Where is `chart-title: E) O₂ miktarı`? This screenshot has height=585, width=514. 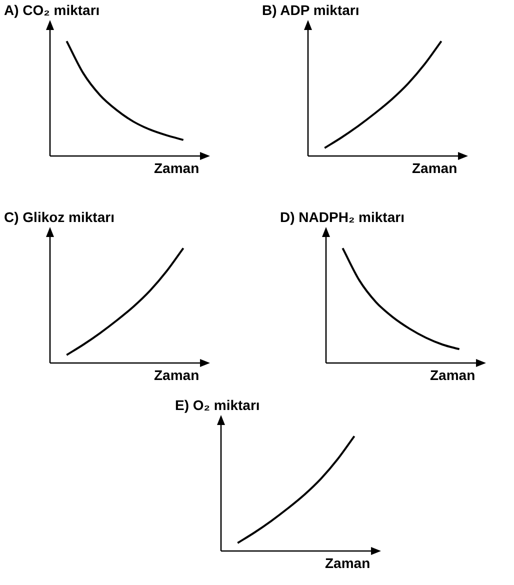
chart-title: E) O₂ miktarı is located at coordinates (217, 405).